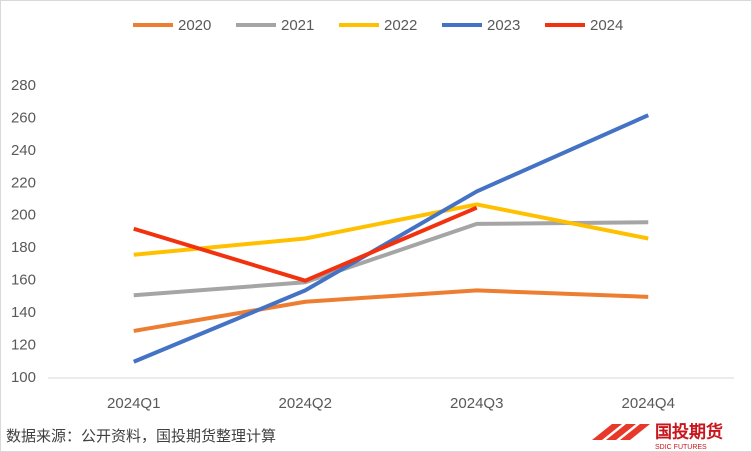 The width and height of the screenshot is (752, 452). I want to click on legend-label: 2021, so click(297, 25).